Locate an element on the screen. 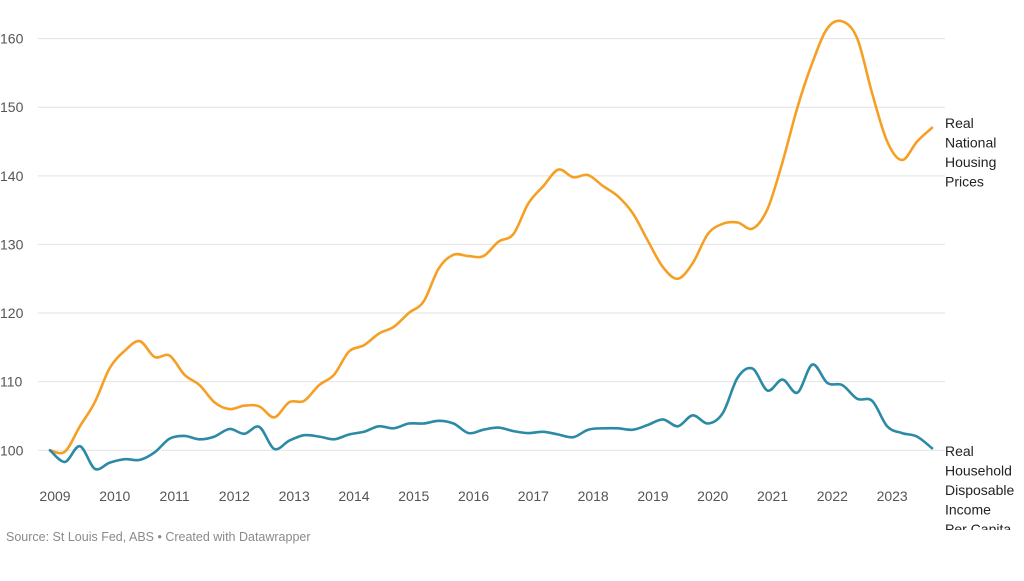  x-tick-label: 2018 is located at coordinates (593, 496).